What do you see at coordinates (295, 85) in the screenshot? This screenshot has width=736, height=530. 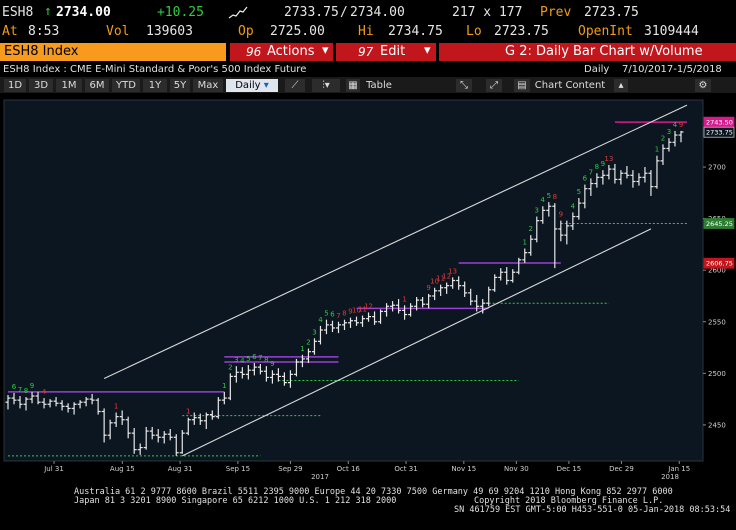 I see `line-chart-icon: ⟋` at bounding box center [295, 85].